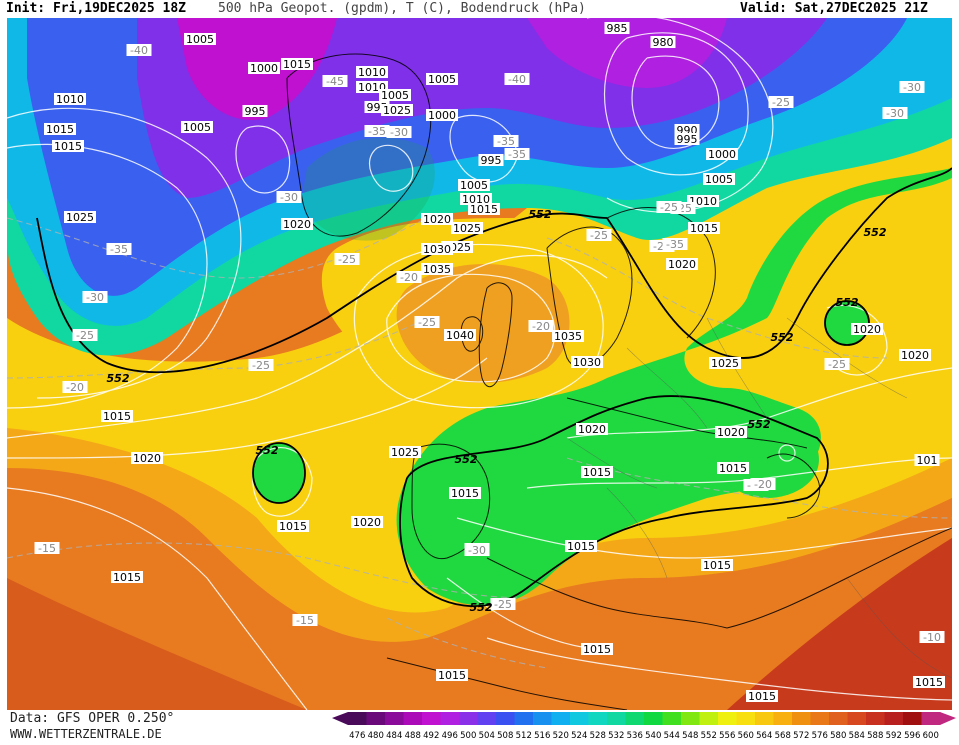 The height and width of the screenshot is (745, 959). Describe the element at coordinates (460, 335) in the screenshot. I see `isobar-label: 1040` at that location.